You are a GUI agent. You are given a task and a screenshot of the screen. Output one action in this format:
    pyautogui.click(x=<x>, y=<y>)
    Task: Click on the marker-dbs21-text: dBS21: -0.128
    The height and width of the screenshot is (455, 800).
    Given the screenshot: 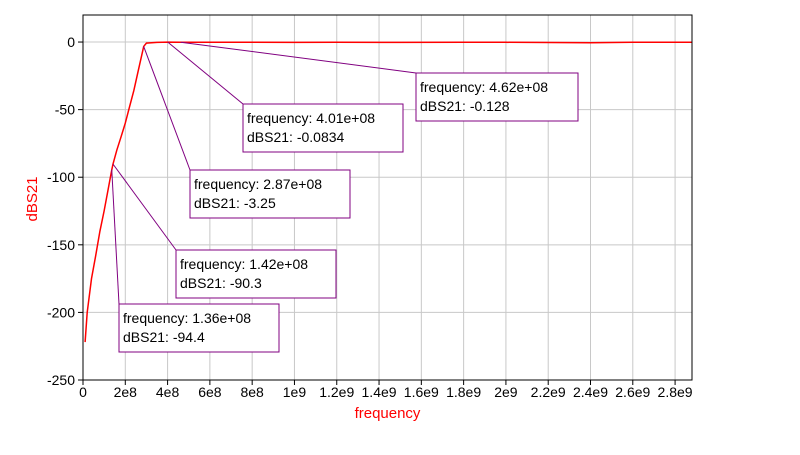 What is the action you would take?
    pyautogui.click(x=465, y=106)
    